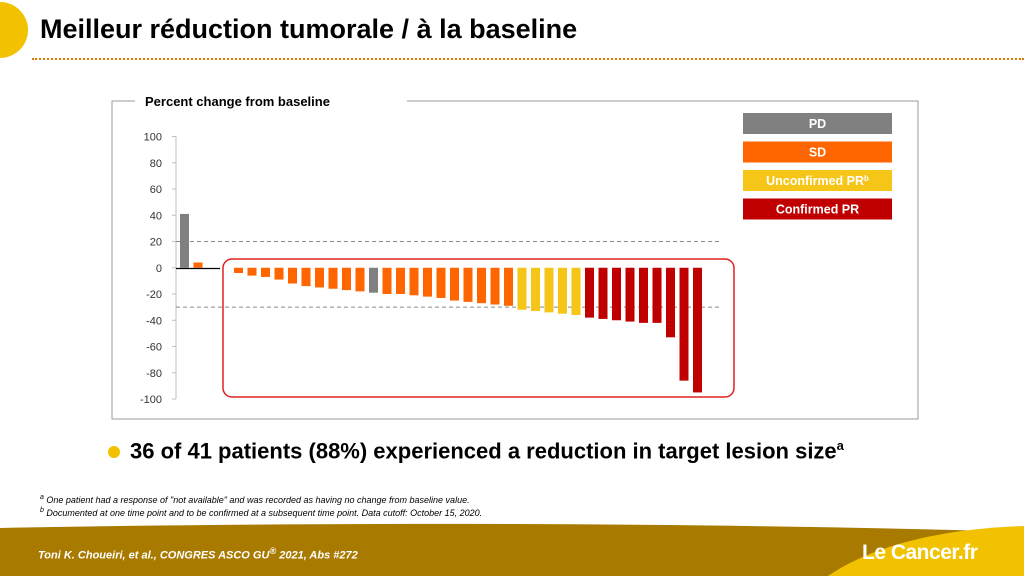  What do you see at coordinates (151, 400) in the screenshot?
I see `y-tick-label: -100` at bounding box center [151, 400].